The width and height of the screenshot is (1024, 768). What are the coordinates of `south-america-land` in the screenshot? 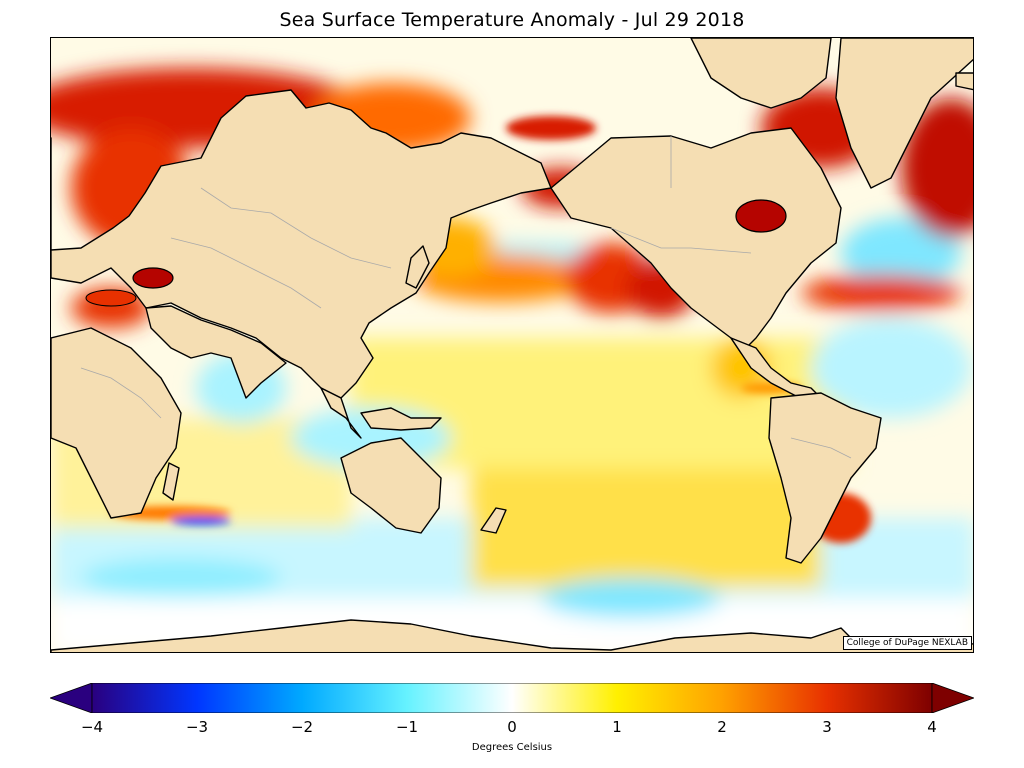 It's located at (825, 478).